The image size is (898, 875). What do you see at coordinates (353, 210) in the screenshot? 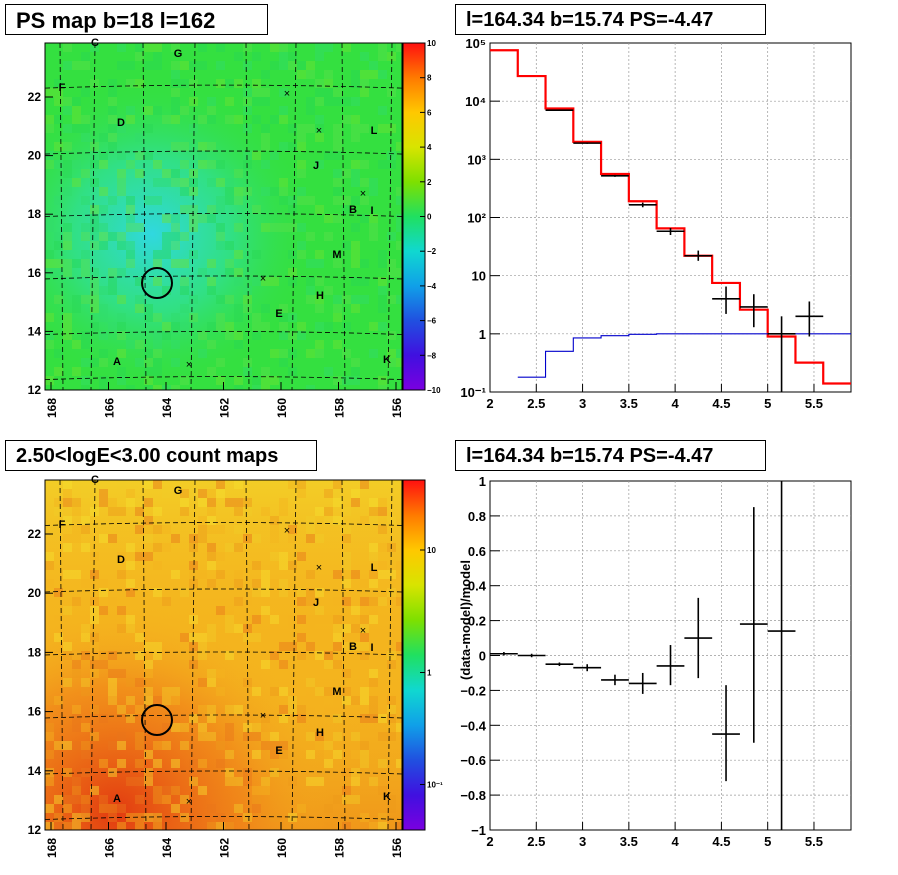
I see `source-label: B` at bounding box center [353, 210].